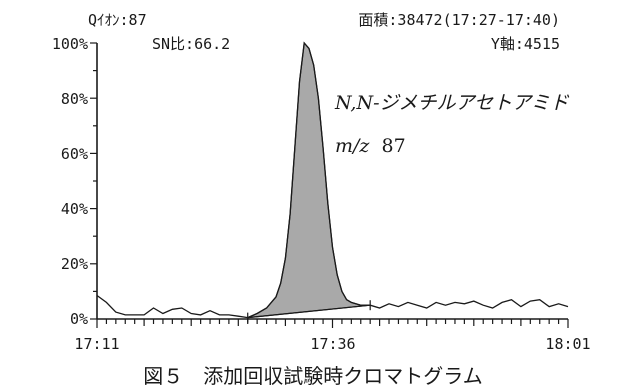 The width and height of the screenshot is (627, 392). What do you see at coordinates (117, 20) in the screenshot?
I see `ion-label: Qｲｵﾝ:87` at bounding box center [117, 20].